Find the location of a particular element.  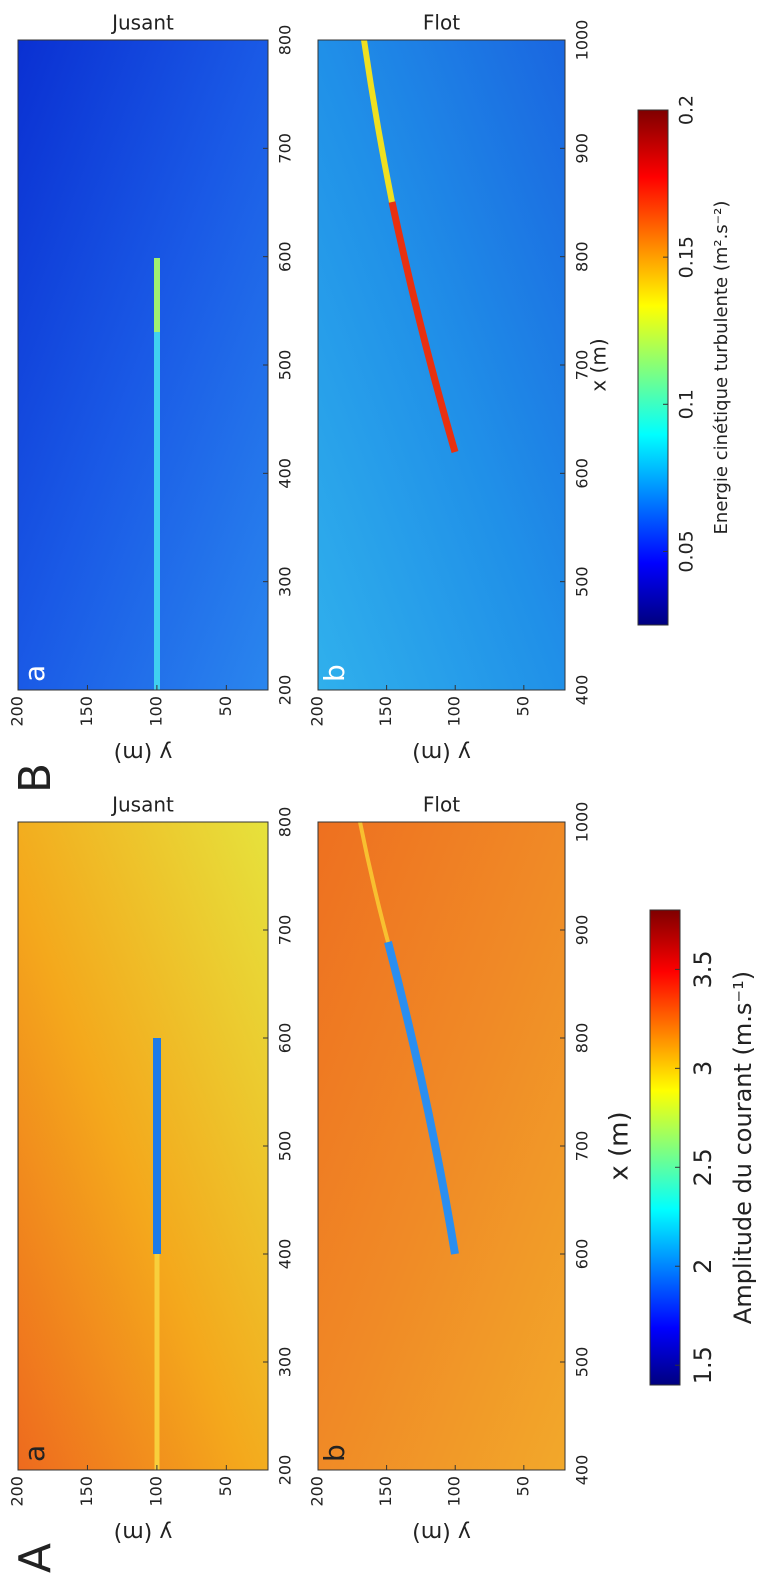

colorbar-tick-label: 3 is located at coordinates (703, 1068).